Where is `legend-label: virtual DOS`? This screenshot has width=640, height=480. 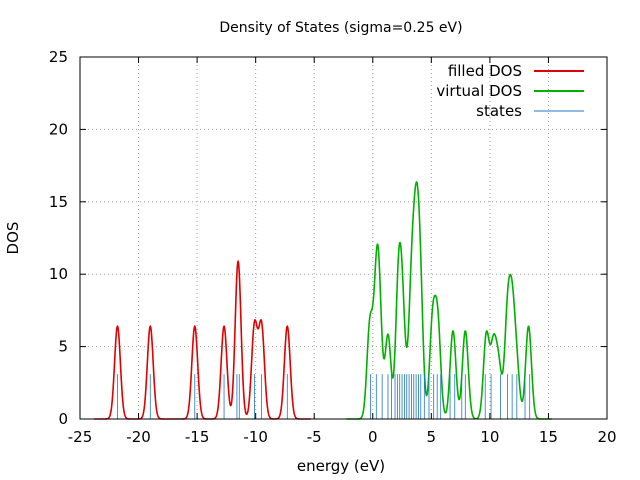 legend-label: virtual DOS is located at coordinates (479, 91).